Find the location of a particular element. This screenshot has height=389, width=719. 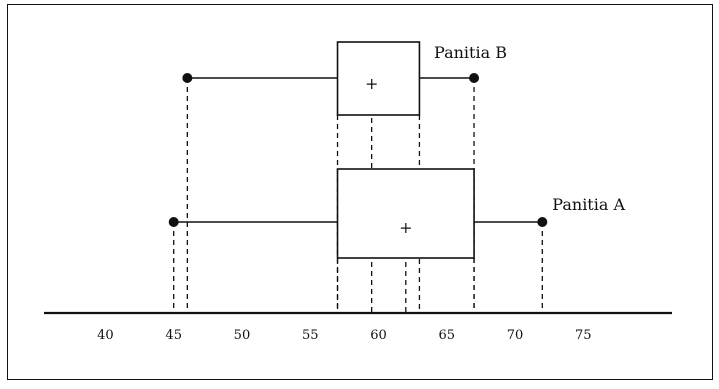

x-tick-labels: 40 45 50 55 60 65 70 75 is located at coordinates (344, 335).